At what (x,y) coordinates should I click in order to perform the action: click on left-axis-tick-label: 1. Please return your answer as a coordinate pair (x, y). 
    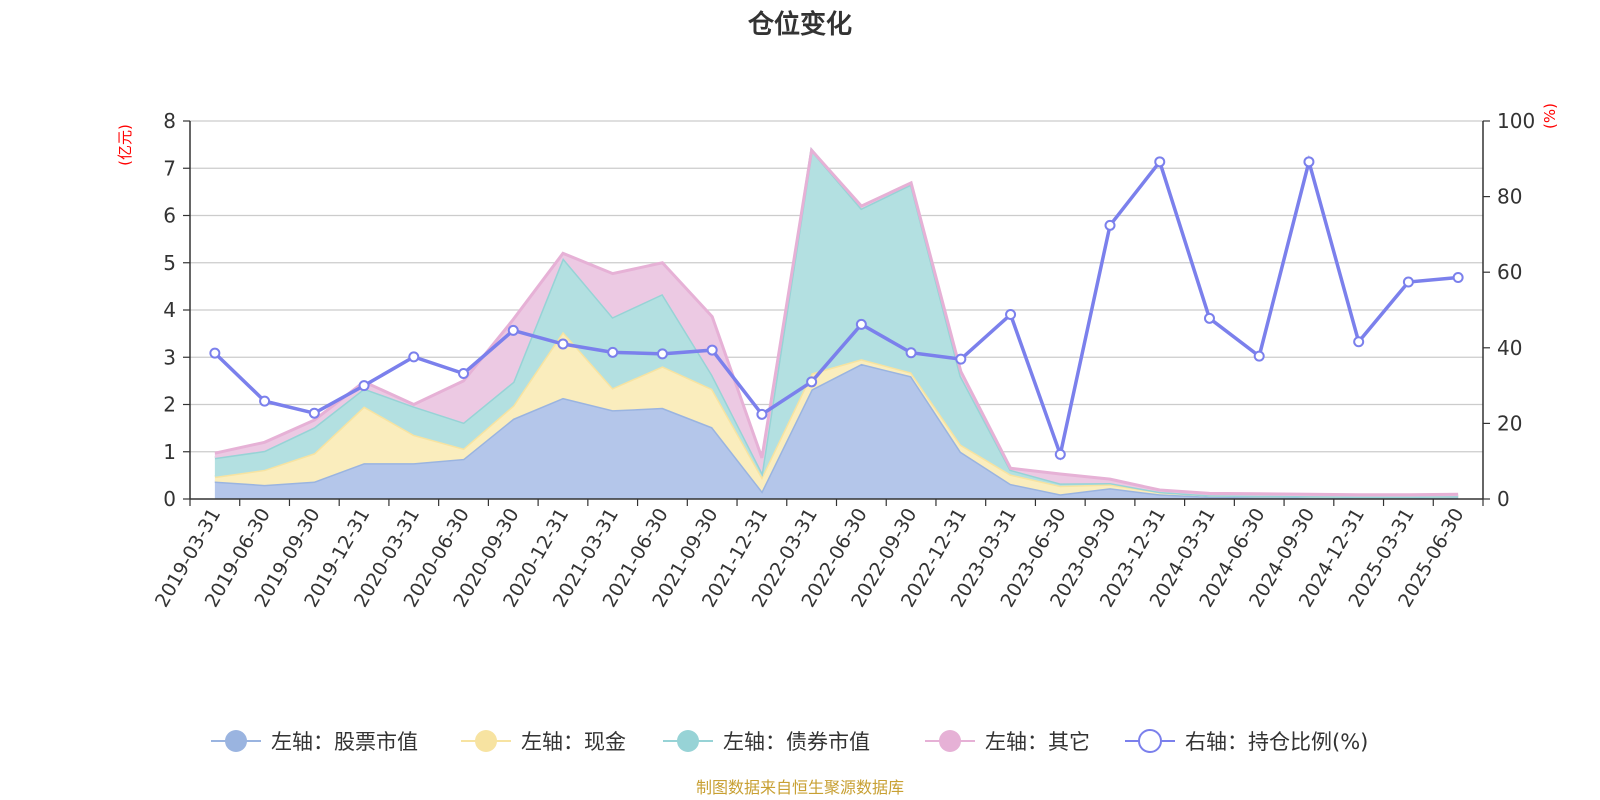
    Looking at the image, I should click on (169, 452).